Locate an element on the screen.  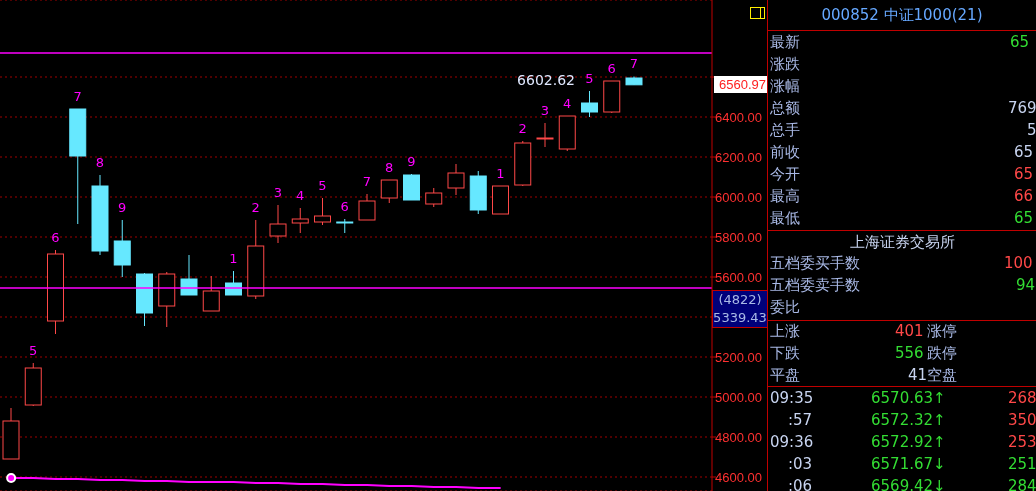
text: 6560.97 is located at coordinates (740, 84).